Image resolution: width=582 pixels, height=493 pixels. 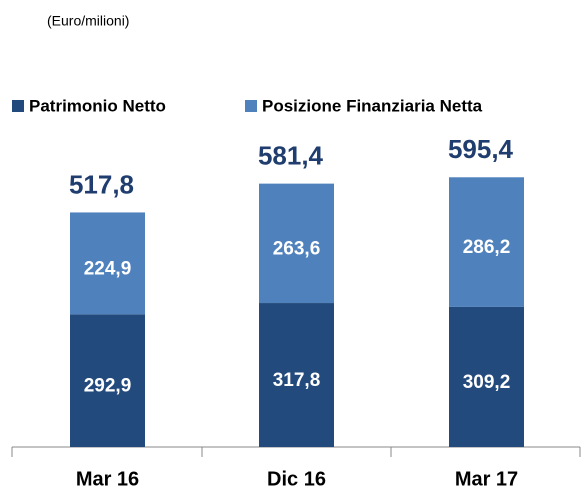 What do you see at coordinates (297, 380) in the screenshot?
I see `value-label: 317,8` at bounding box center [297, 380].